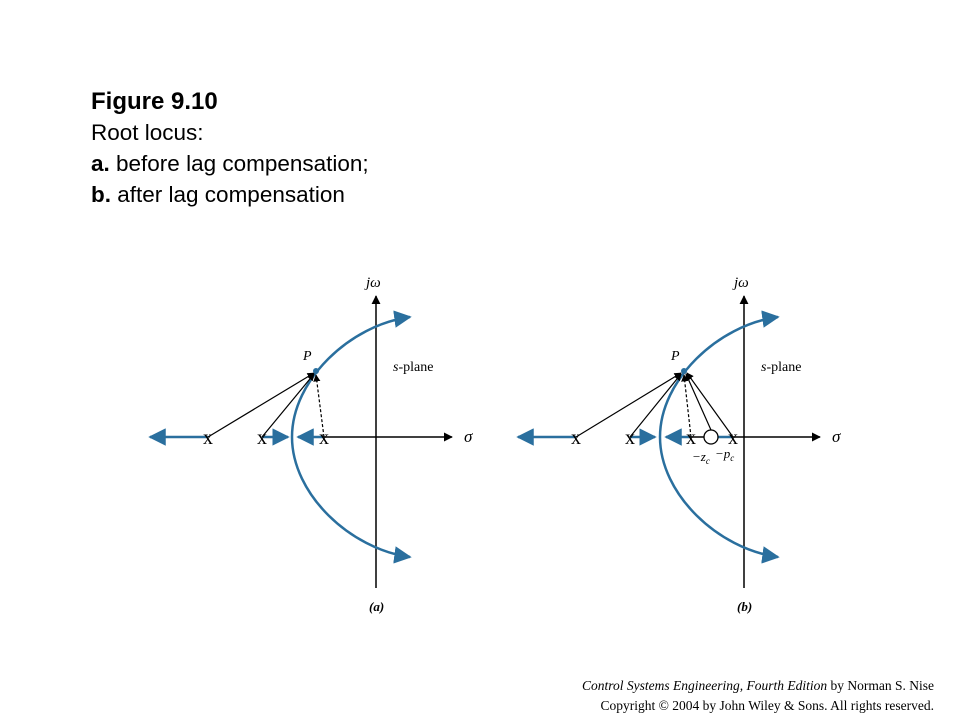  Describe the element at coordinates (100, 163) in the screenshot. I see `caption-line-2-bold: a.` at that location.